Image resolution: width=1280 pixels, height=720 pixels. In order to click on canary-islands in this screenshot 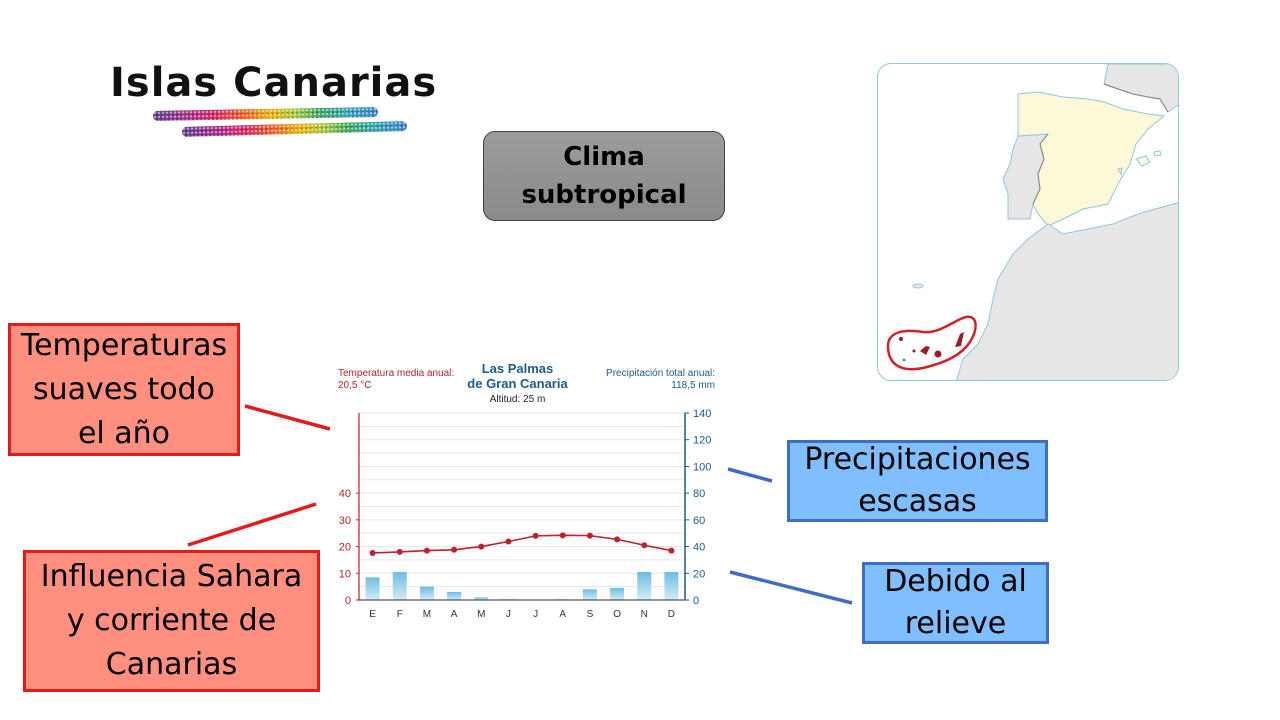, I will do `click(931, 347)`.